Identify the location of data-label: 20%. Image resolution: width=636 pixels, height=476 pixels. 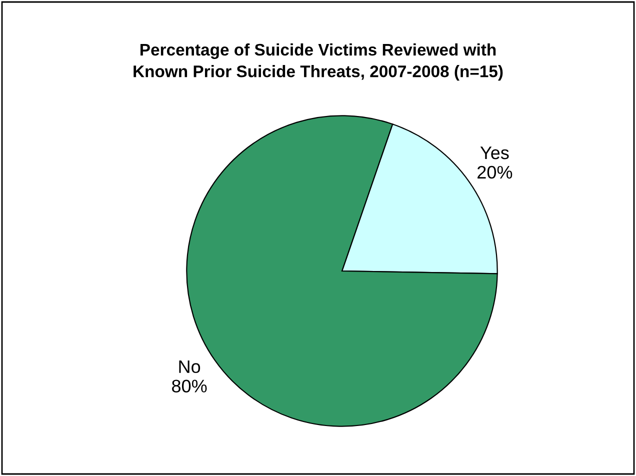
(495, 172).